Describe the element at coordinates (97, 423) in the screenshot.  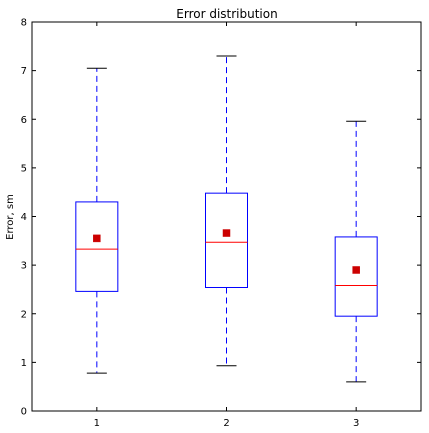
I see `x-tick-label: 1` at that location.